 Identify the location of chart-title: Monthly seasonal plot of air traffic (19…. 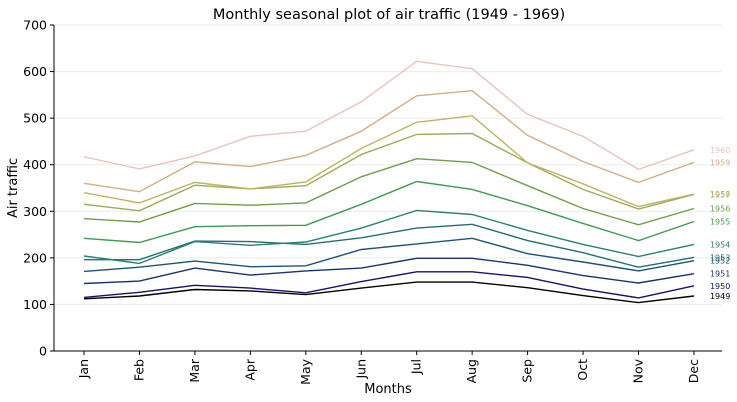
(389, 15).